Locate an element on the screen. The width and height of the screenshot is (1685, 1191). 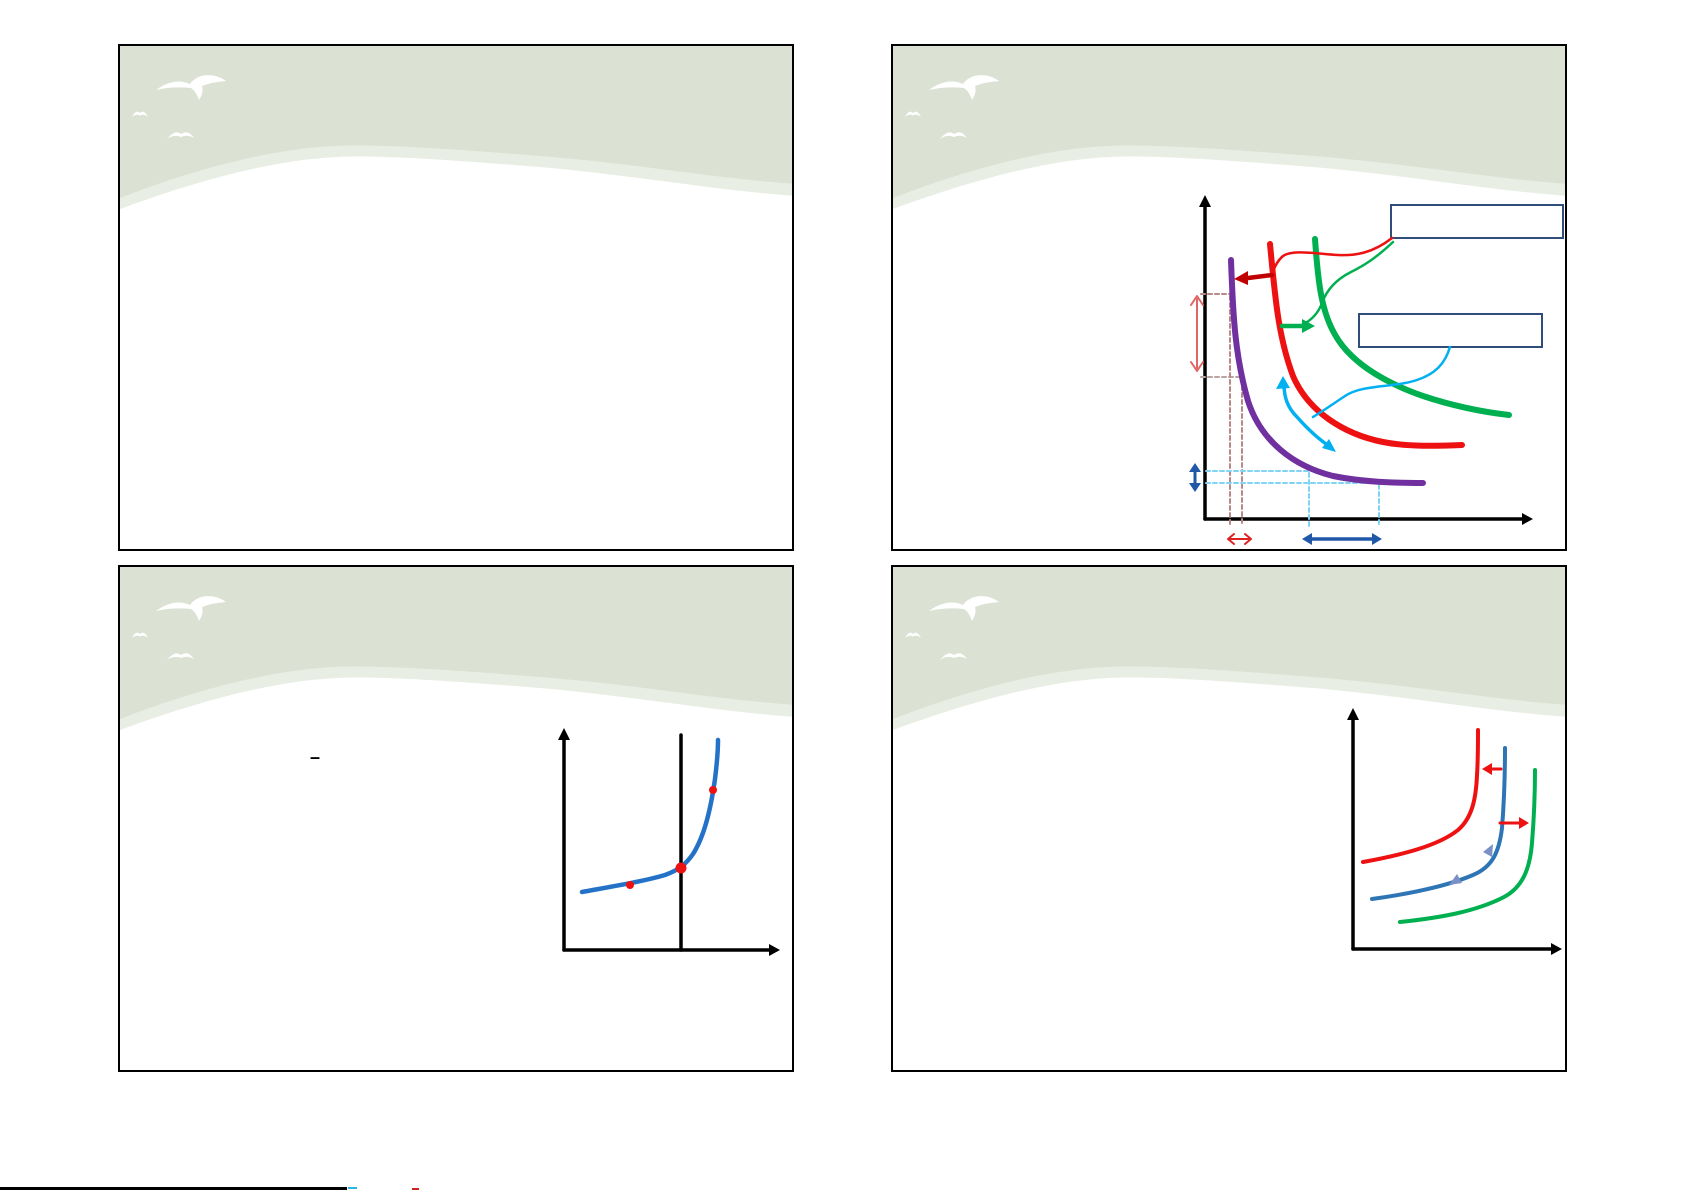
red-right-arrowhead-icon is located at coordinates (1524, 823).